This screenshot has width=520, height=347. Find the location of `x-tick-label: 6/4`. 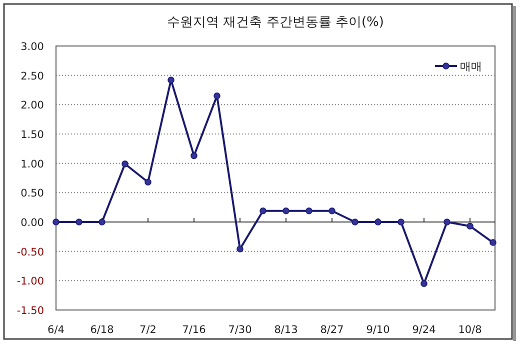

x-tick-label: 6/4 is located at coordinates (56, 330).